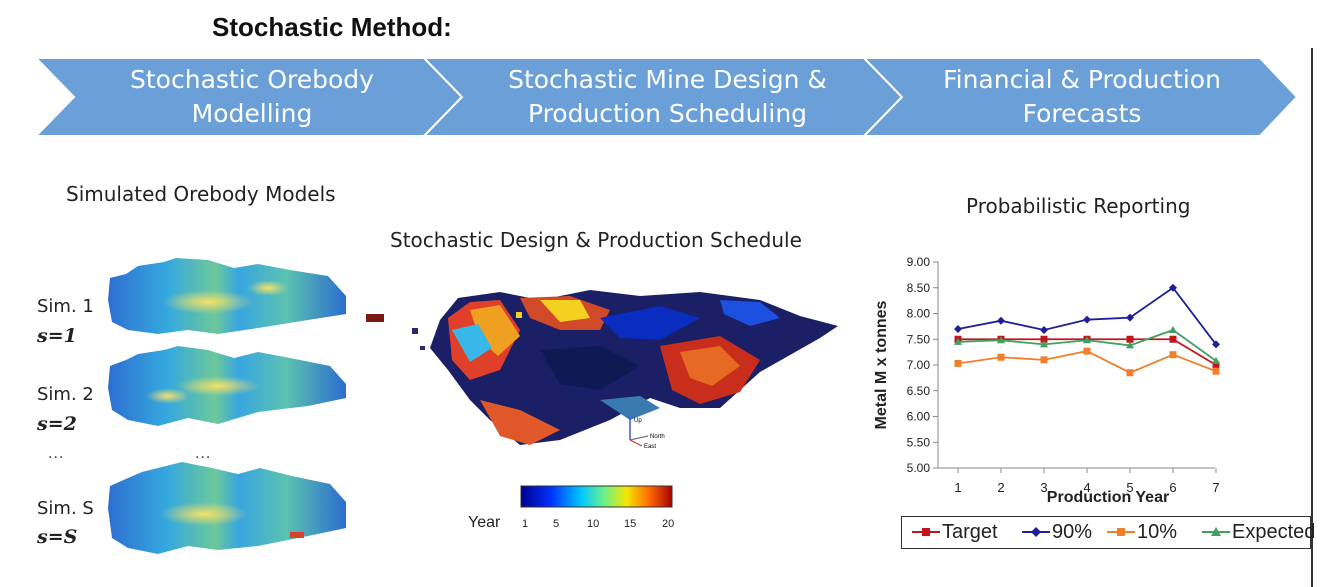 The image size is (1334, 587). Describe the element at coordinates (919, 468) in the screenshot. I see `y-tick-label: 5.00` at that location.